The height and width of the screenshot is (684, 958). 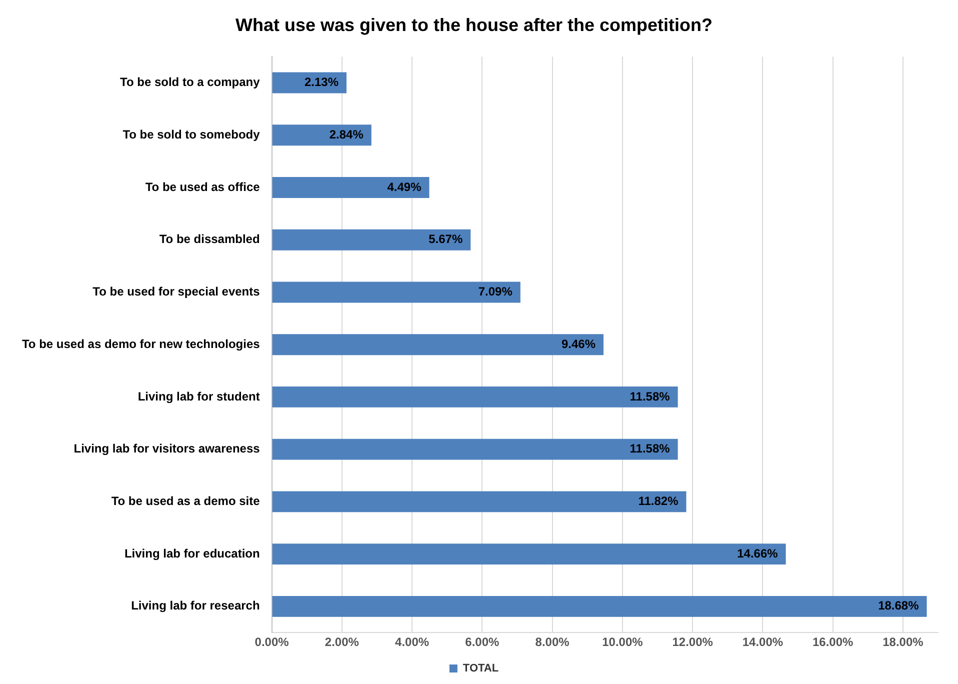 What do you see at coordinates (623, 642) in the screenshot?
I see `x-tick-label: 10.00%` at bounding box center [623, 642].